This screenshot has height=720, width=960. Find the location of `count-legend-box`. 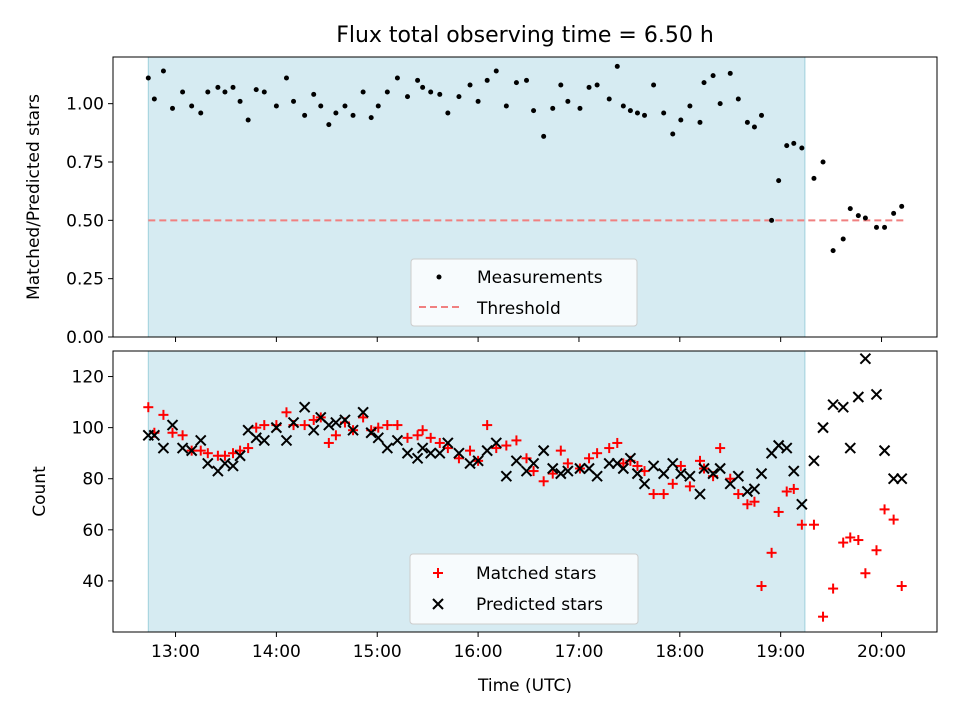

count-legend-box is located at coordinates (524, 589).